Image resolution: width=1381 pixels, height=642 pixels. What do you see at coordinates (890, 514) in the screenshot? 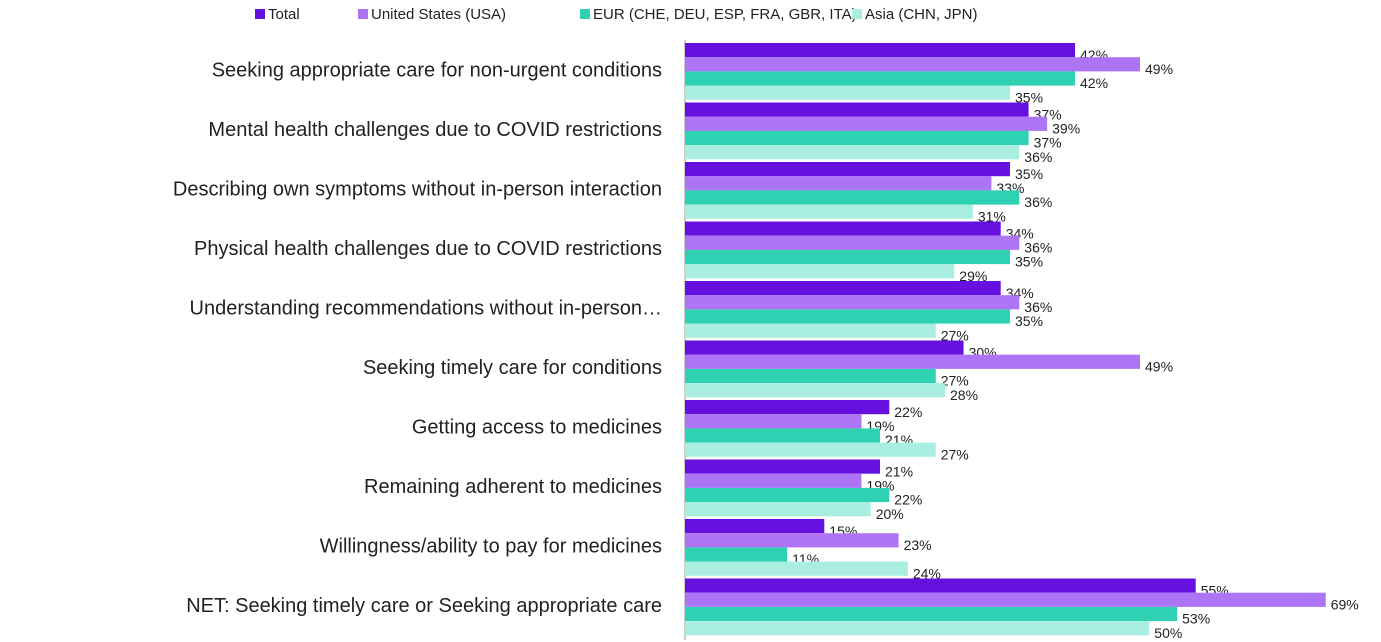
I see `value-label: 20%` at bounding box center [890, 514].